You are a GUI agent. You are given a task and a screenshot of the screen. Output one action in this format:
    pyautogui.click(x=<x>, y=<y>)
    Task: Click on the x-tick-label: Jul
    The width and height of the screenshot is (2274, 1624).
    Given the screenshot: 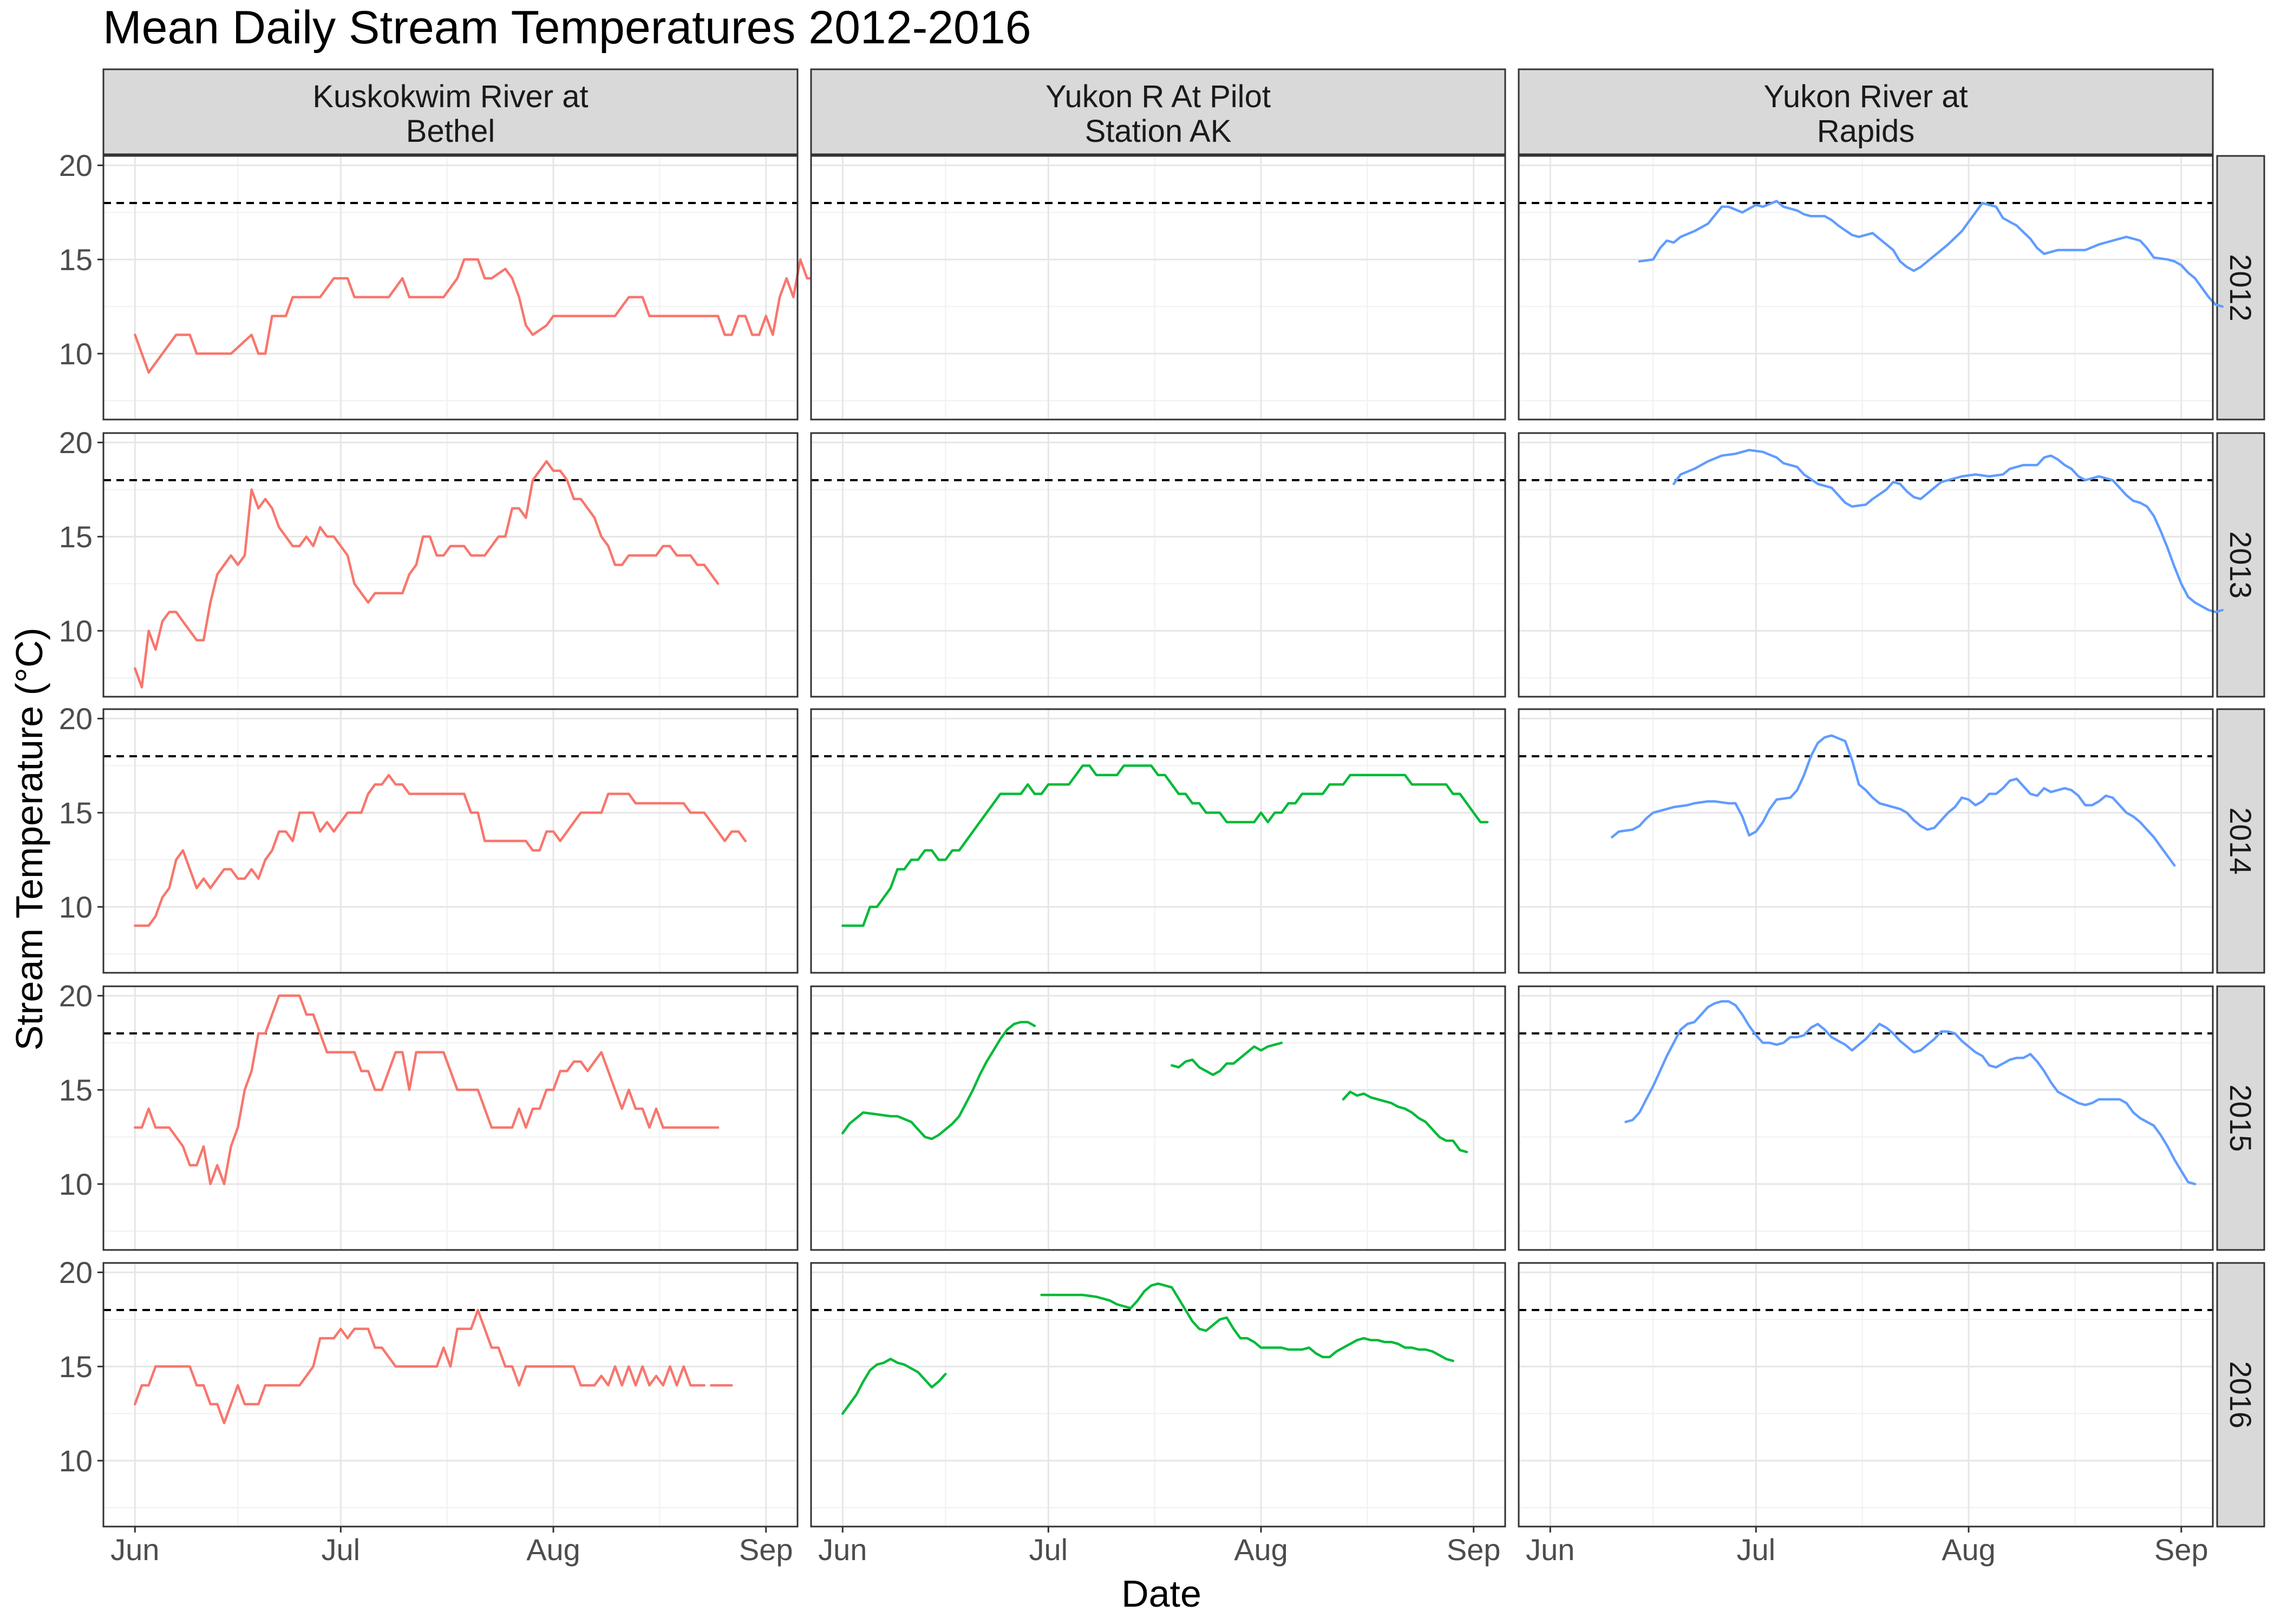 What is the action you would take?
    pyautogui.click(x=342, y=1550)
    